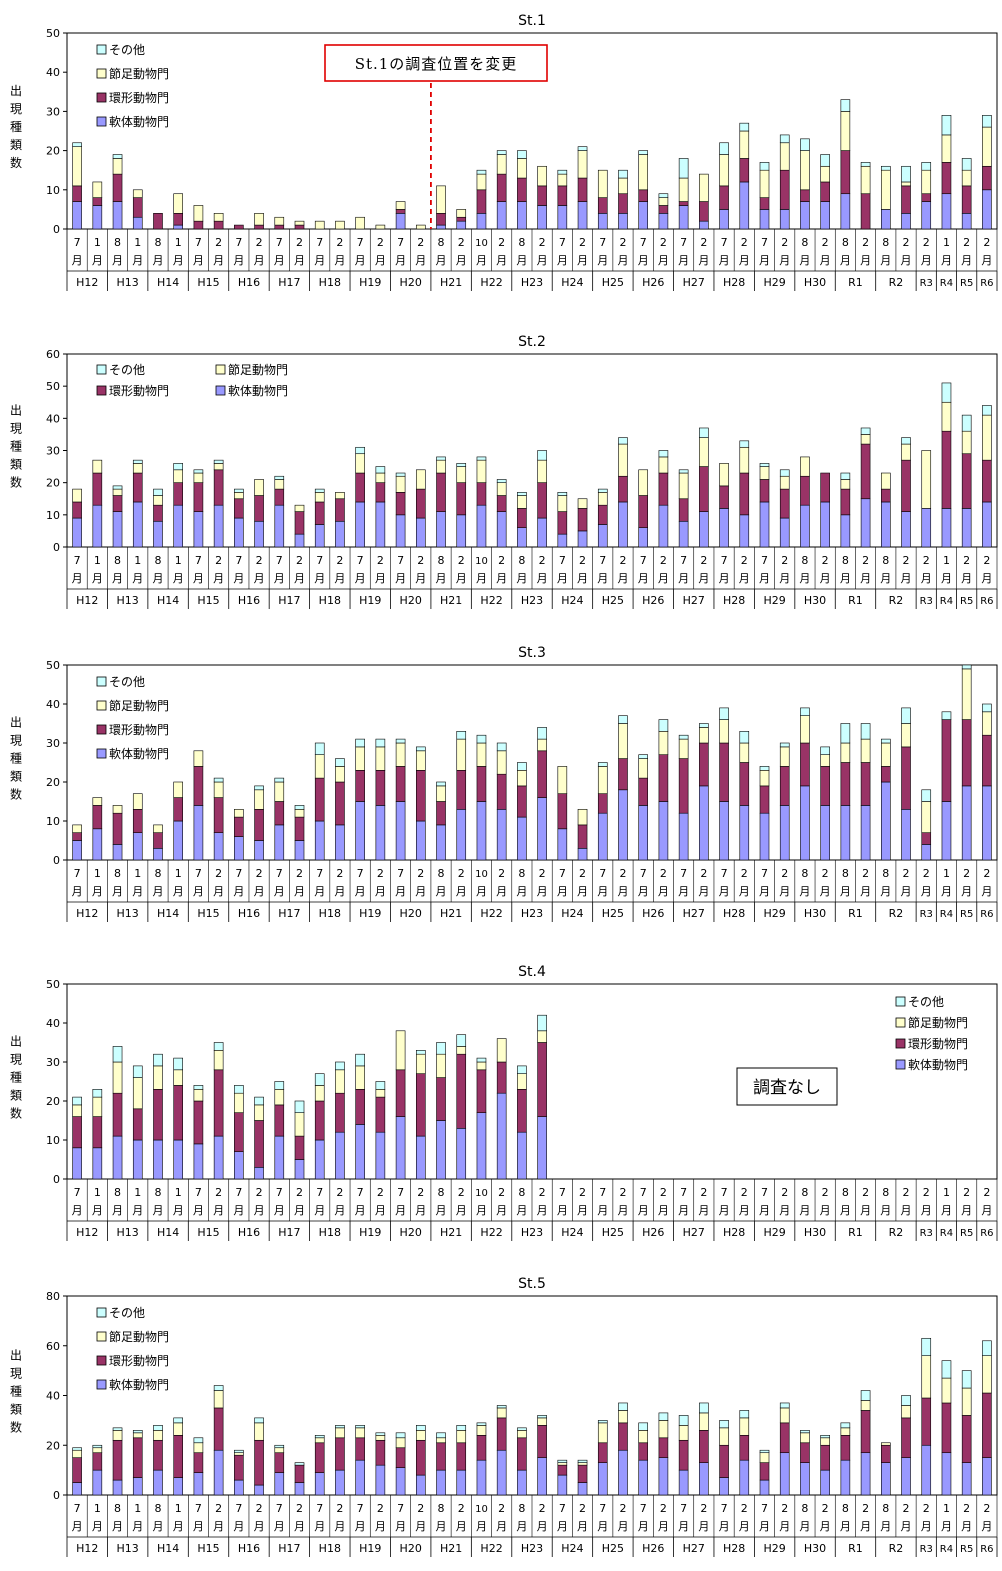 The height and width of the screenshot is (1571, 1002). What do you see at coordinates (249, 913) in the screenshot?
I see `x-group-label: H16` at bounding box center [249, 913].